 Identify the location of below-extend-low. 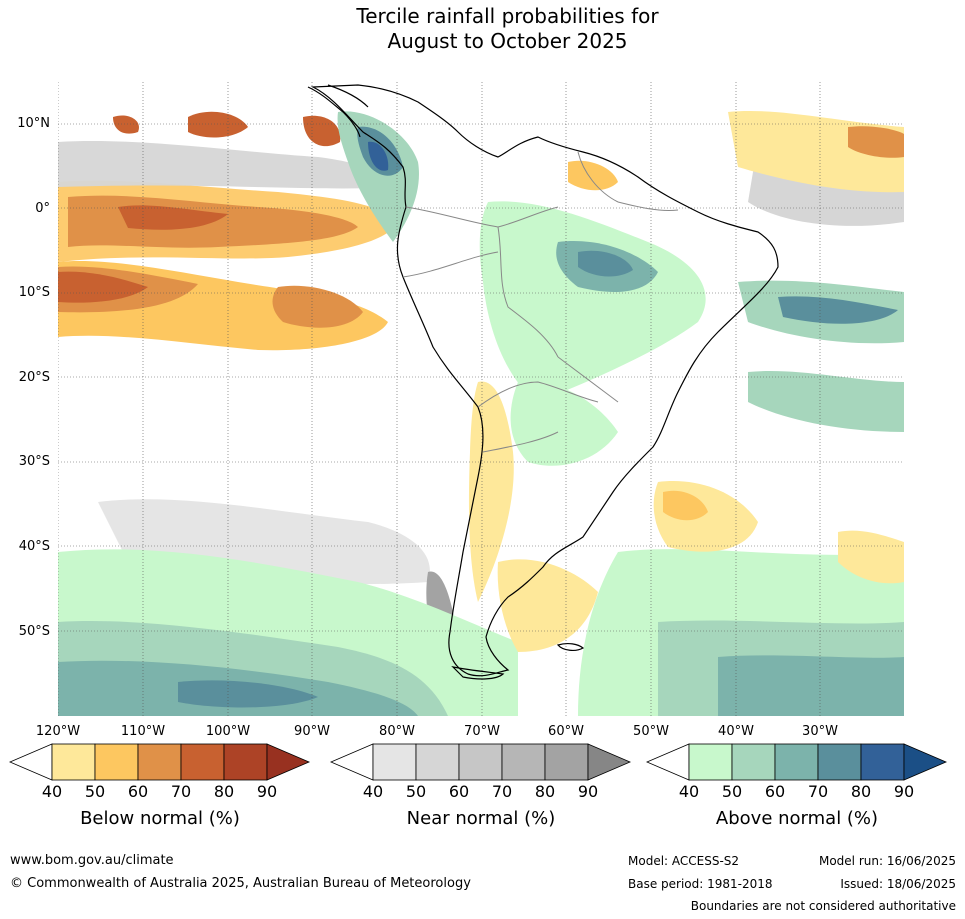
(30, 762).